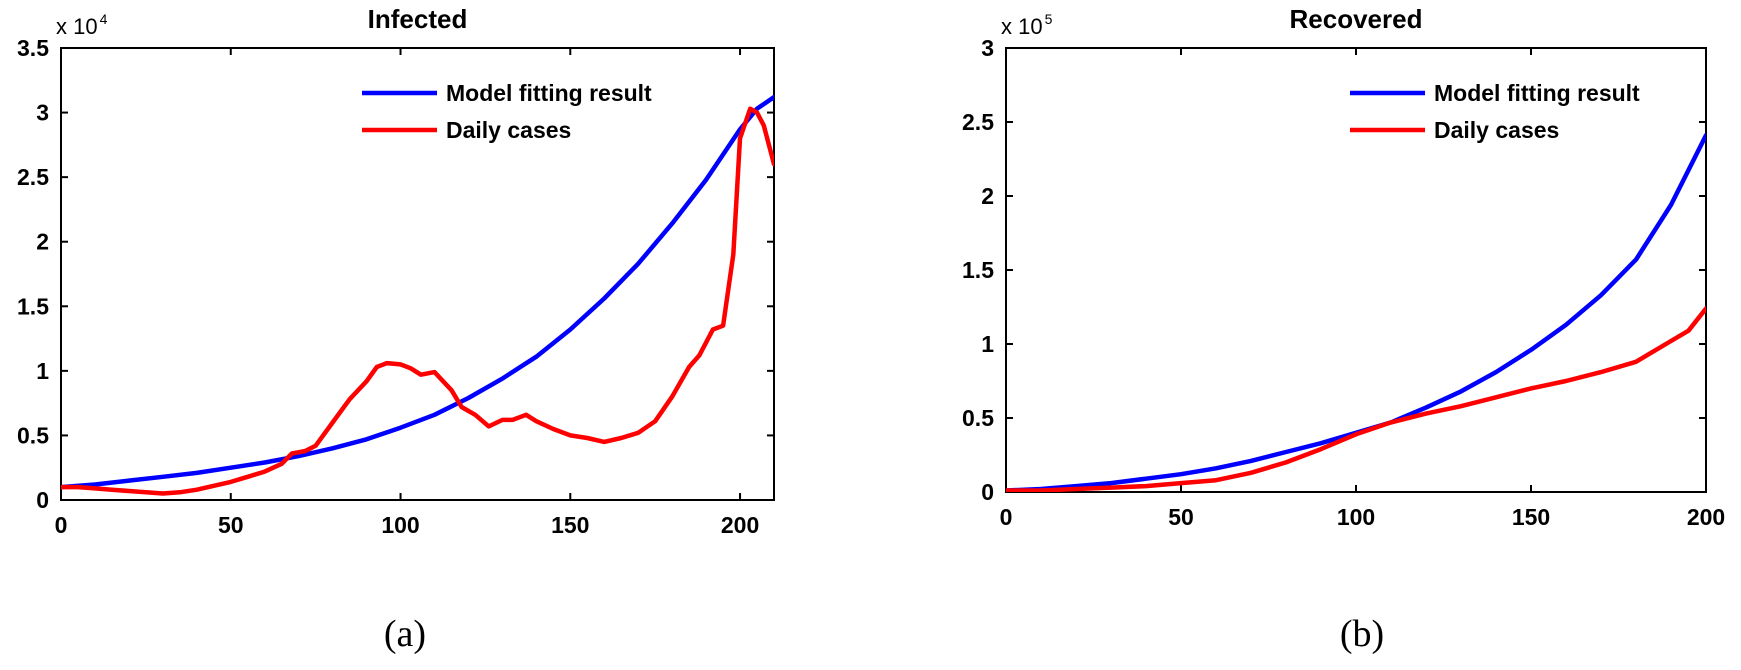 The width and height of the screenshot is (1741, 670). What do you see at coordinates (405, 634) in the screenshot?
I see `panel-caption: (a)` at bounding box center [405, 634].